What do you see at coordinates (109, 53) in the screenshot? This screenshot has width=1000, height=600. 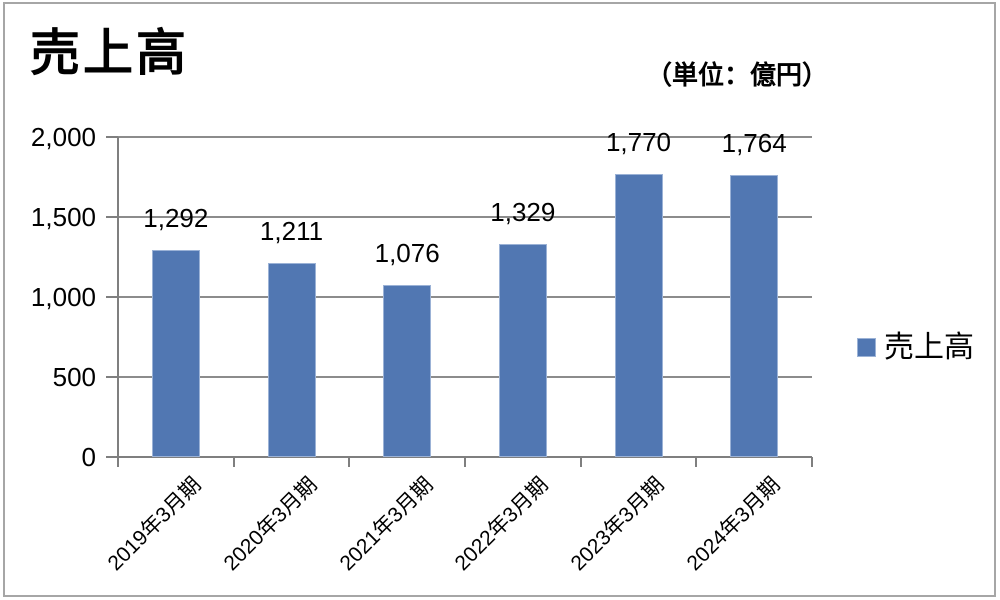 I see `chart-title: 売上高` at bounding box center [109, 53].